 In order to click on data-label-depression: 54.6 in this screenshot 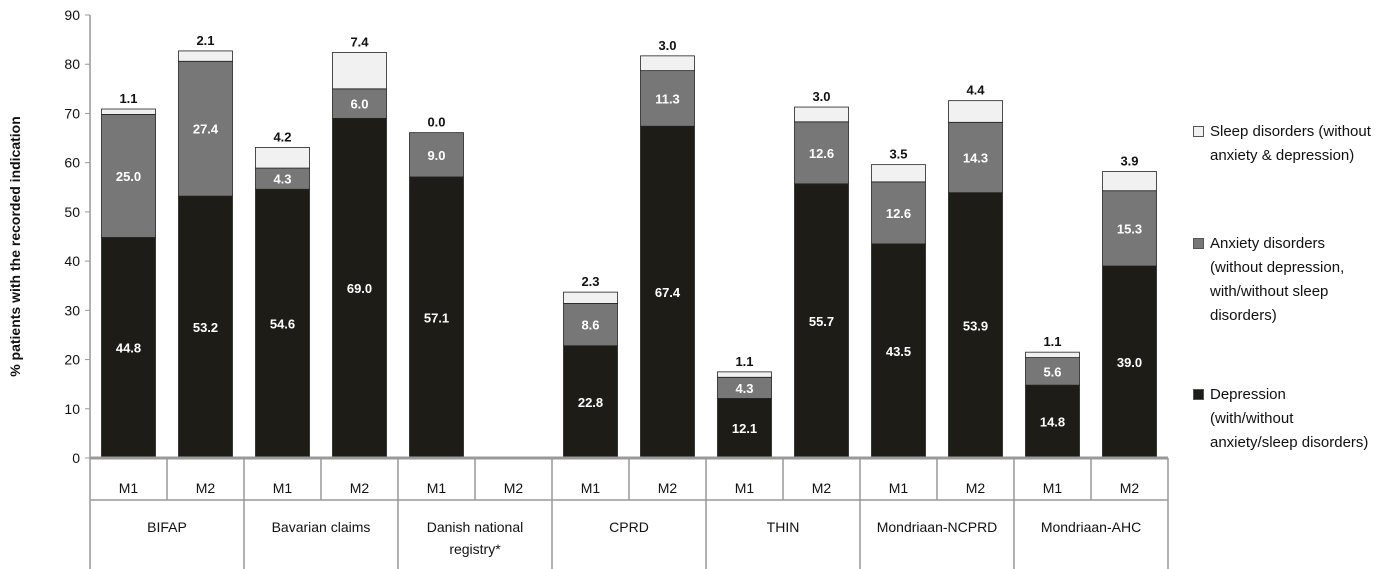, I will do `click(282, 324)`.